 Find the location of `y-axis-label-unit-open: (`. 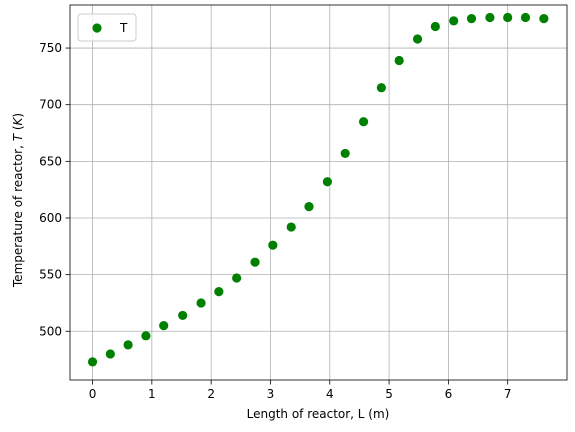

y-axis-label-unit-open: ( is located at coordinates (18, 129).